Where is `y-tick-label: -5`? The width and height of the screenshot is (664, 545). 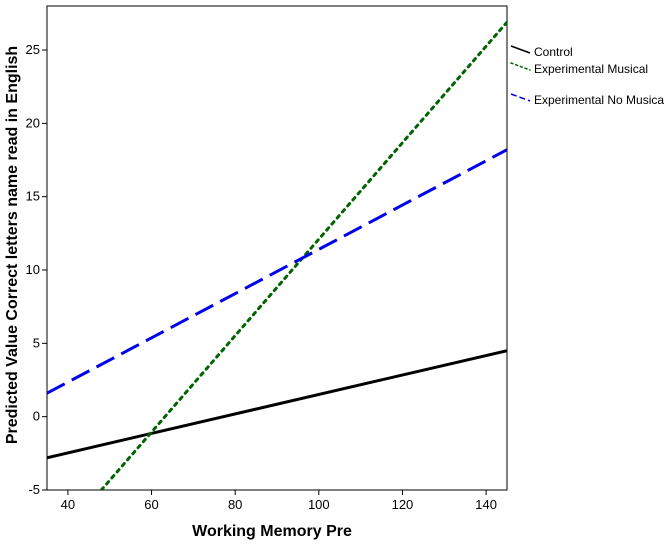
y-tick-label: -5 is located at coordinates (34, 489).